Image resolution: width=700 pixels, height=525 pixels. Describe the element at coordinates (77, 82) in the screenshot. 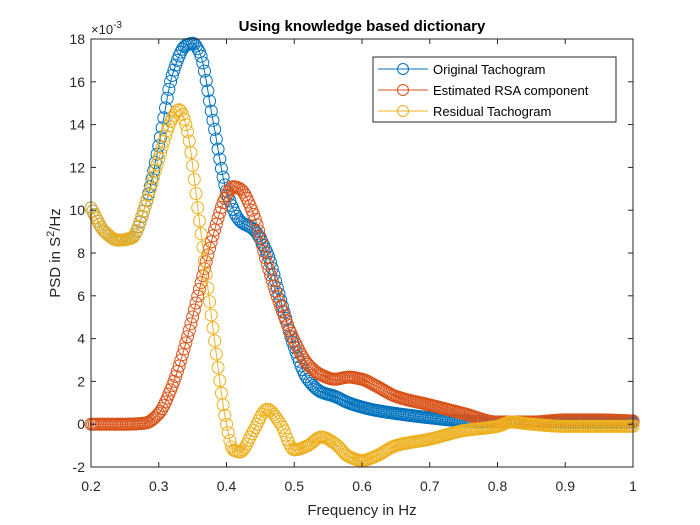

I see `y-tick-label: 16` at that location.